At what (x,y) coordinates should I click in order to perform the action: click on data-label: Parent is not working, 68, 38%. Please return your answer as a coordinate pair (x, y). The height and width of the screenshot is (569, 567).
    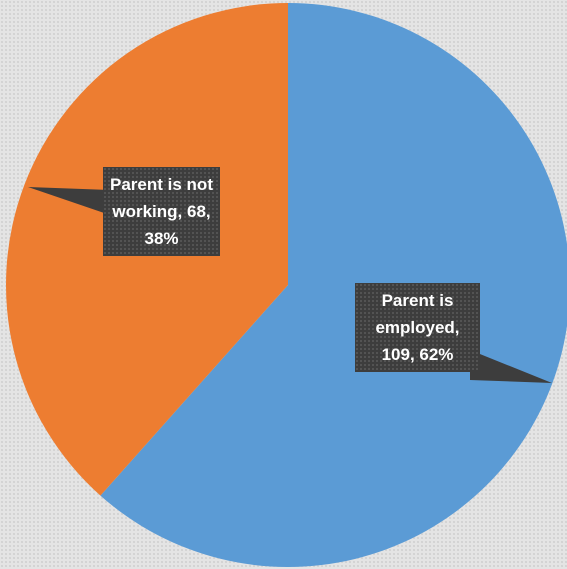
    Looking at the image, I should click on (161, 211).